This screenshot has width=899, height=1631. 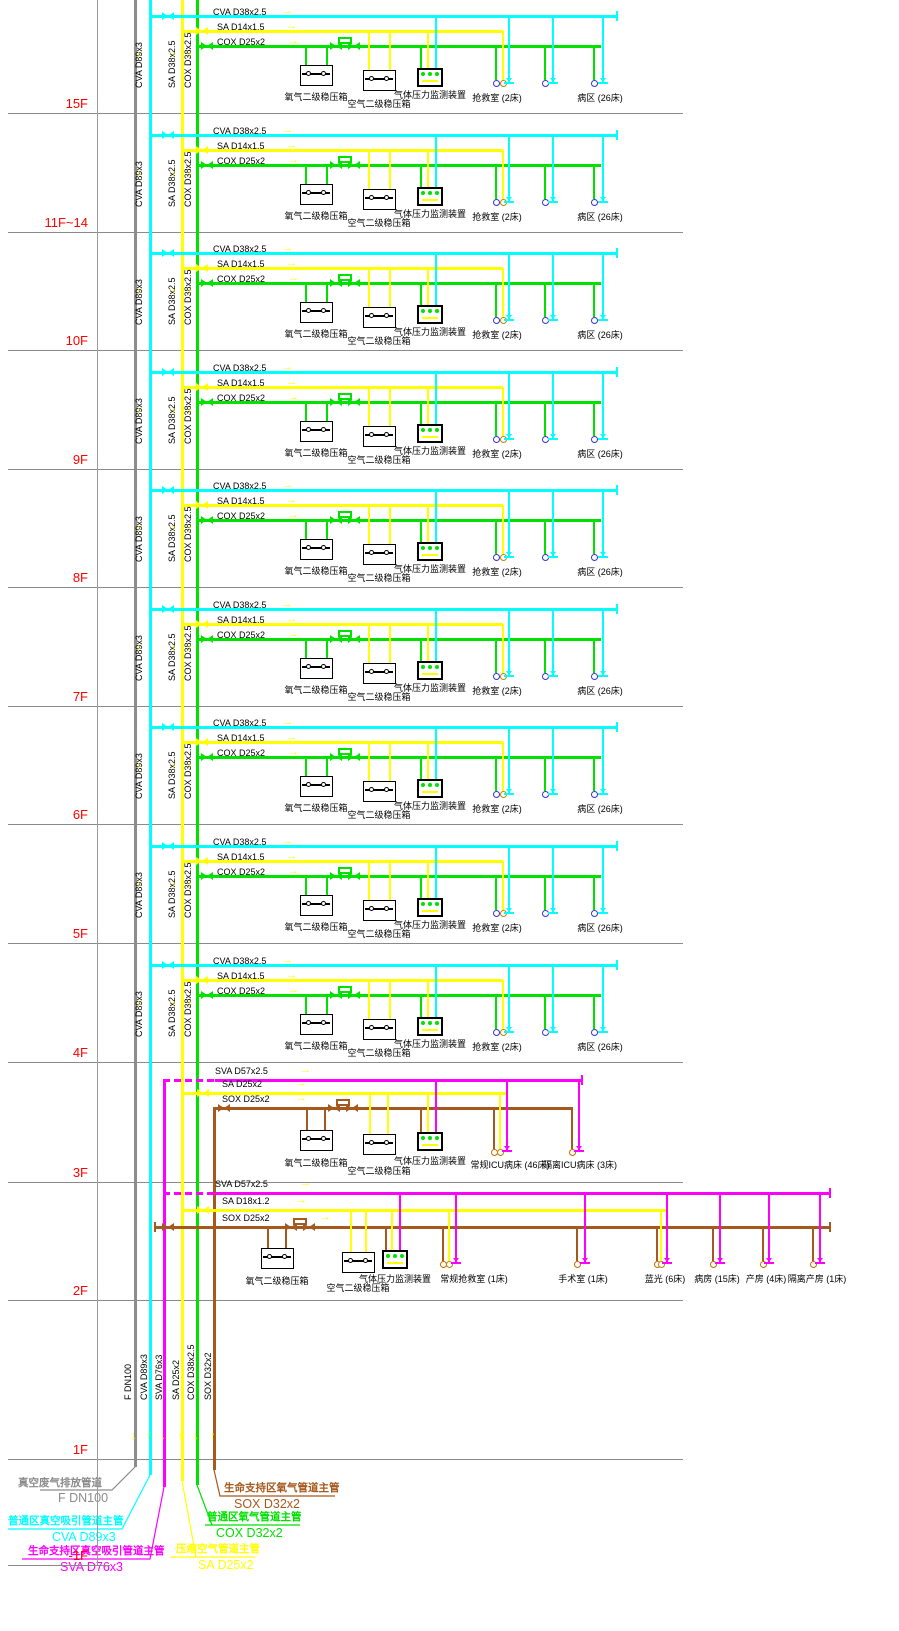 What do you see at coordinates (358, 1288) in the screenshot?
I see `equipment-label: 空气二级稳压箱` at bounding box center [358, 1288].